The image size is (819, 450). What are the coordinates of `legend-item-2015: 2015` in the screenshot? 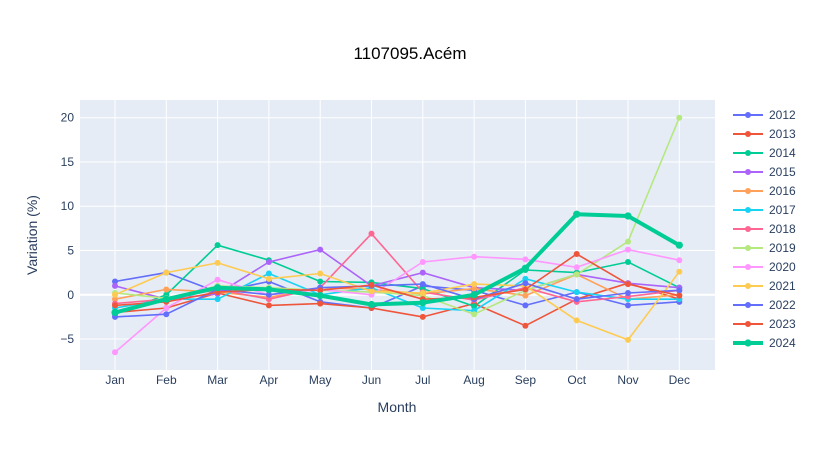 It's located at (764, 172).